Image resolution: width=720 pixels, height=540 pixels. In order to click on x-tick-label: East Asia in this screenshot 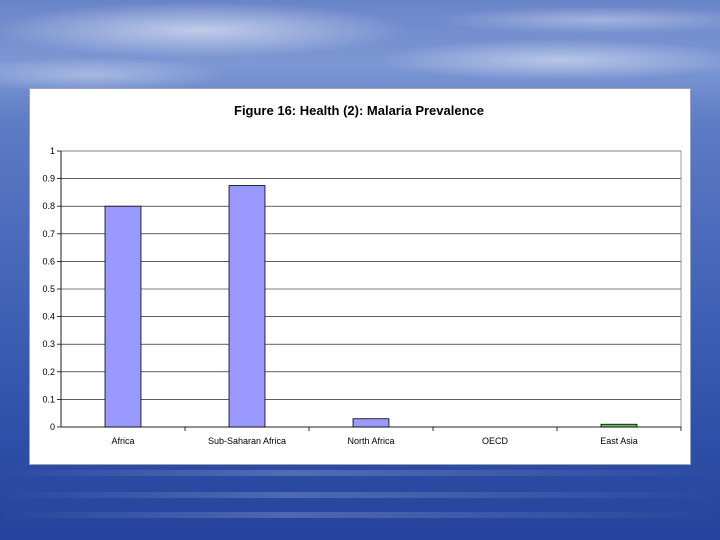, I will do `click(619, 441)`.